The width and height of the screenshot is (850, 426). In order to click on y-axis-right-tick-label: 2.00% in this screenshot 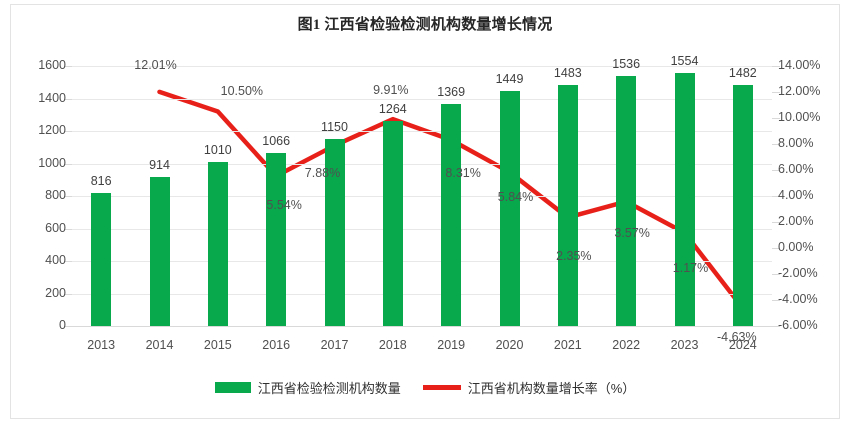, I will do `click(796, 221)`.